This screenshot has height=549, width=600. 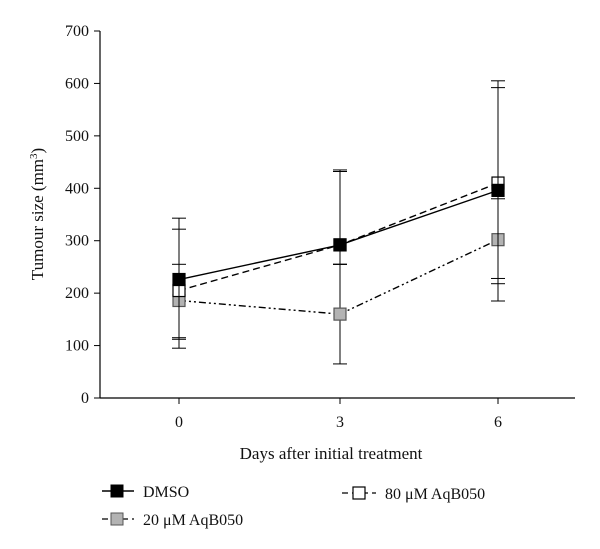 I want to click on legend-label-20um: 20 μM AqB050, so click(x=193, y=520).